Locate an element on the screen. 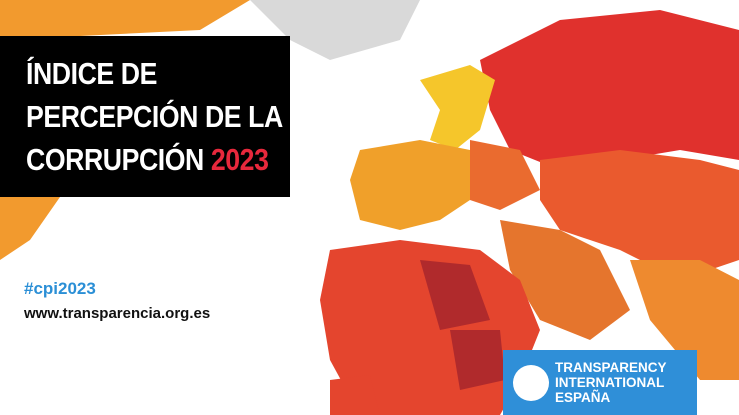 The height and width of the screenshot is (415, 739). greenland is located at coordinates (335, 30).